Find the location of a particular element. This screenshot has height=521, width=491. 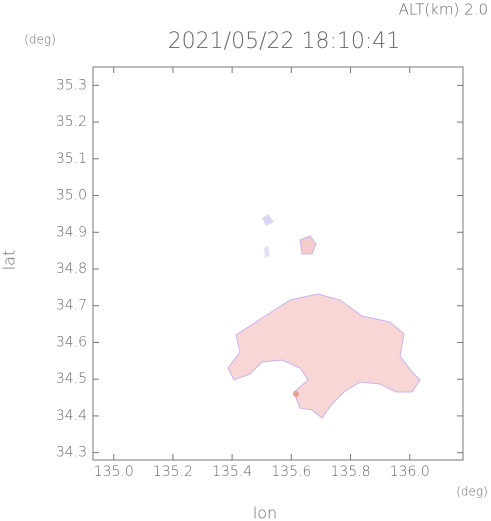

x-tick-label: 135.8 is located at coordinates (350, 472).